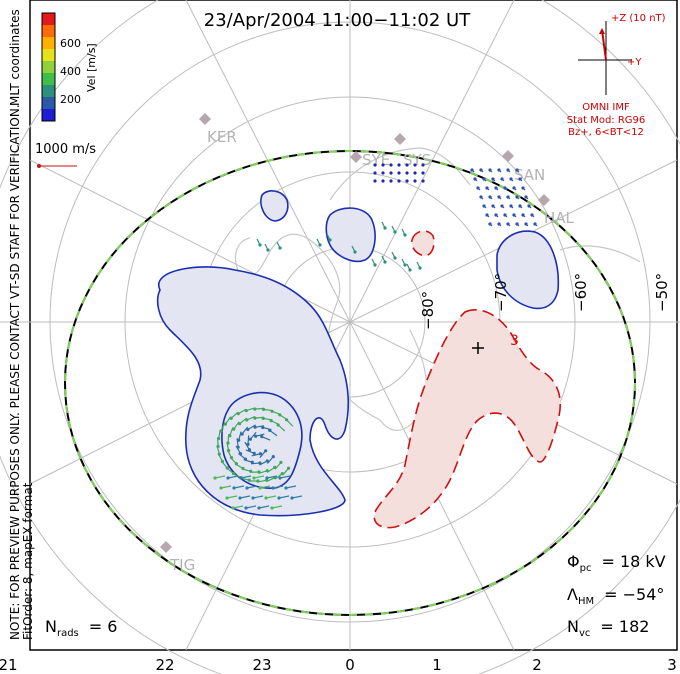  What do you see at coordinates (70, 99) in the screenshot?
I see `colorbar-tick-200: 200` at bounding box center [70, 99].